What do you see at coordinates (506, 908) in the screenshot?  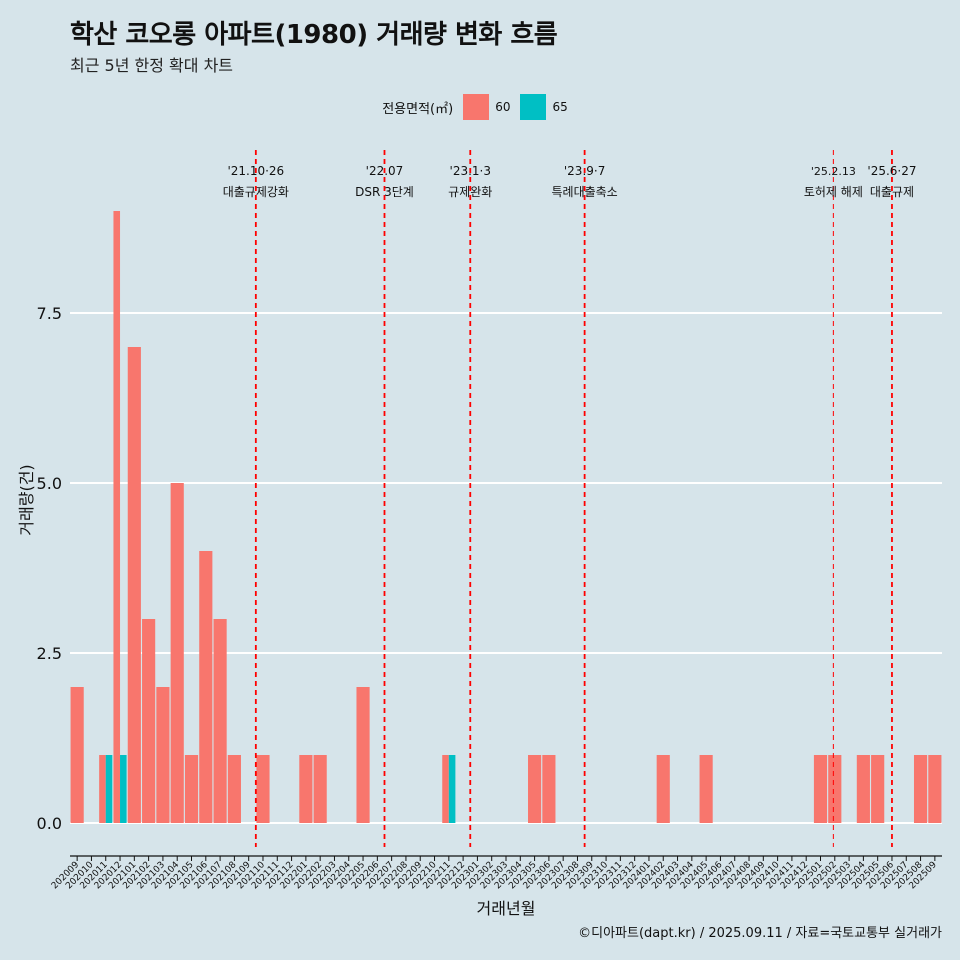 I see `x-axis-title: 거래년월` at bounding box center [506, 908].